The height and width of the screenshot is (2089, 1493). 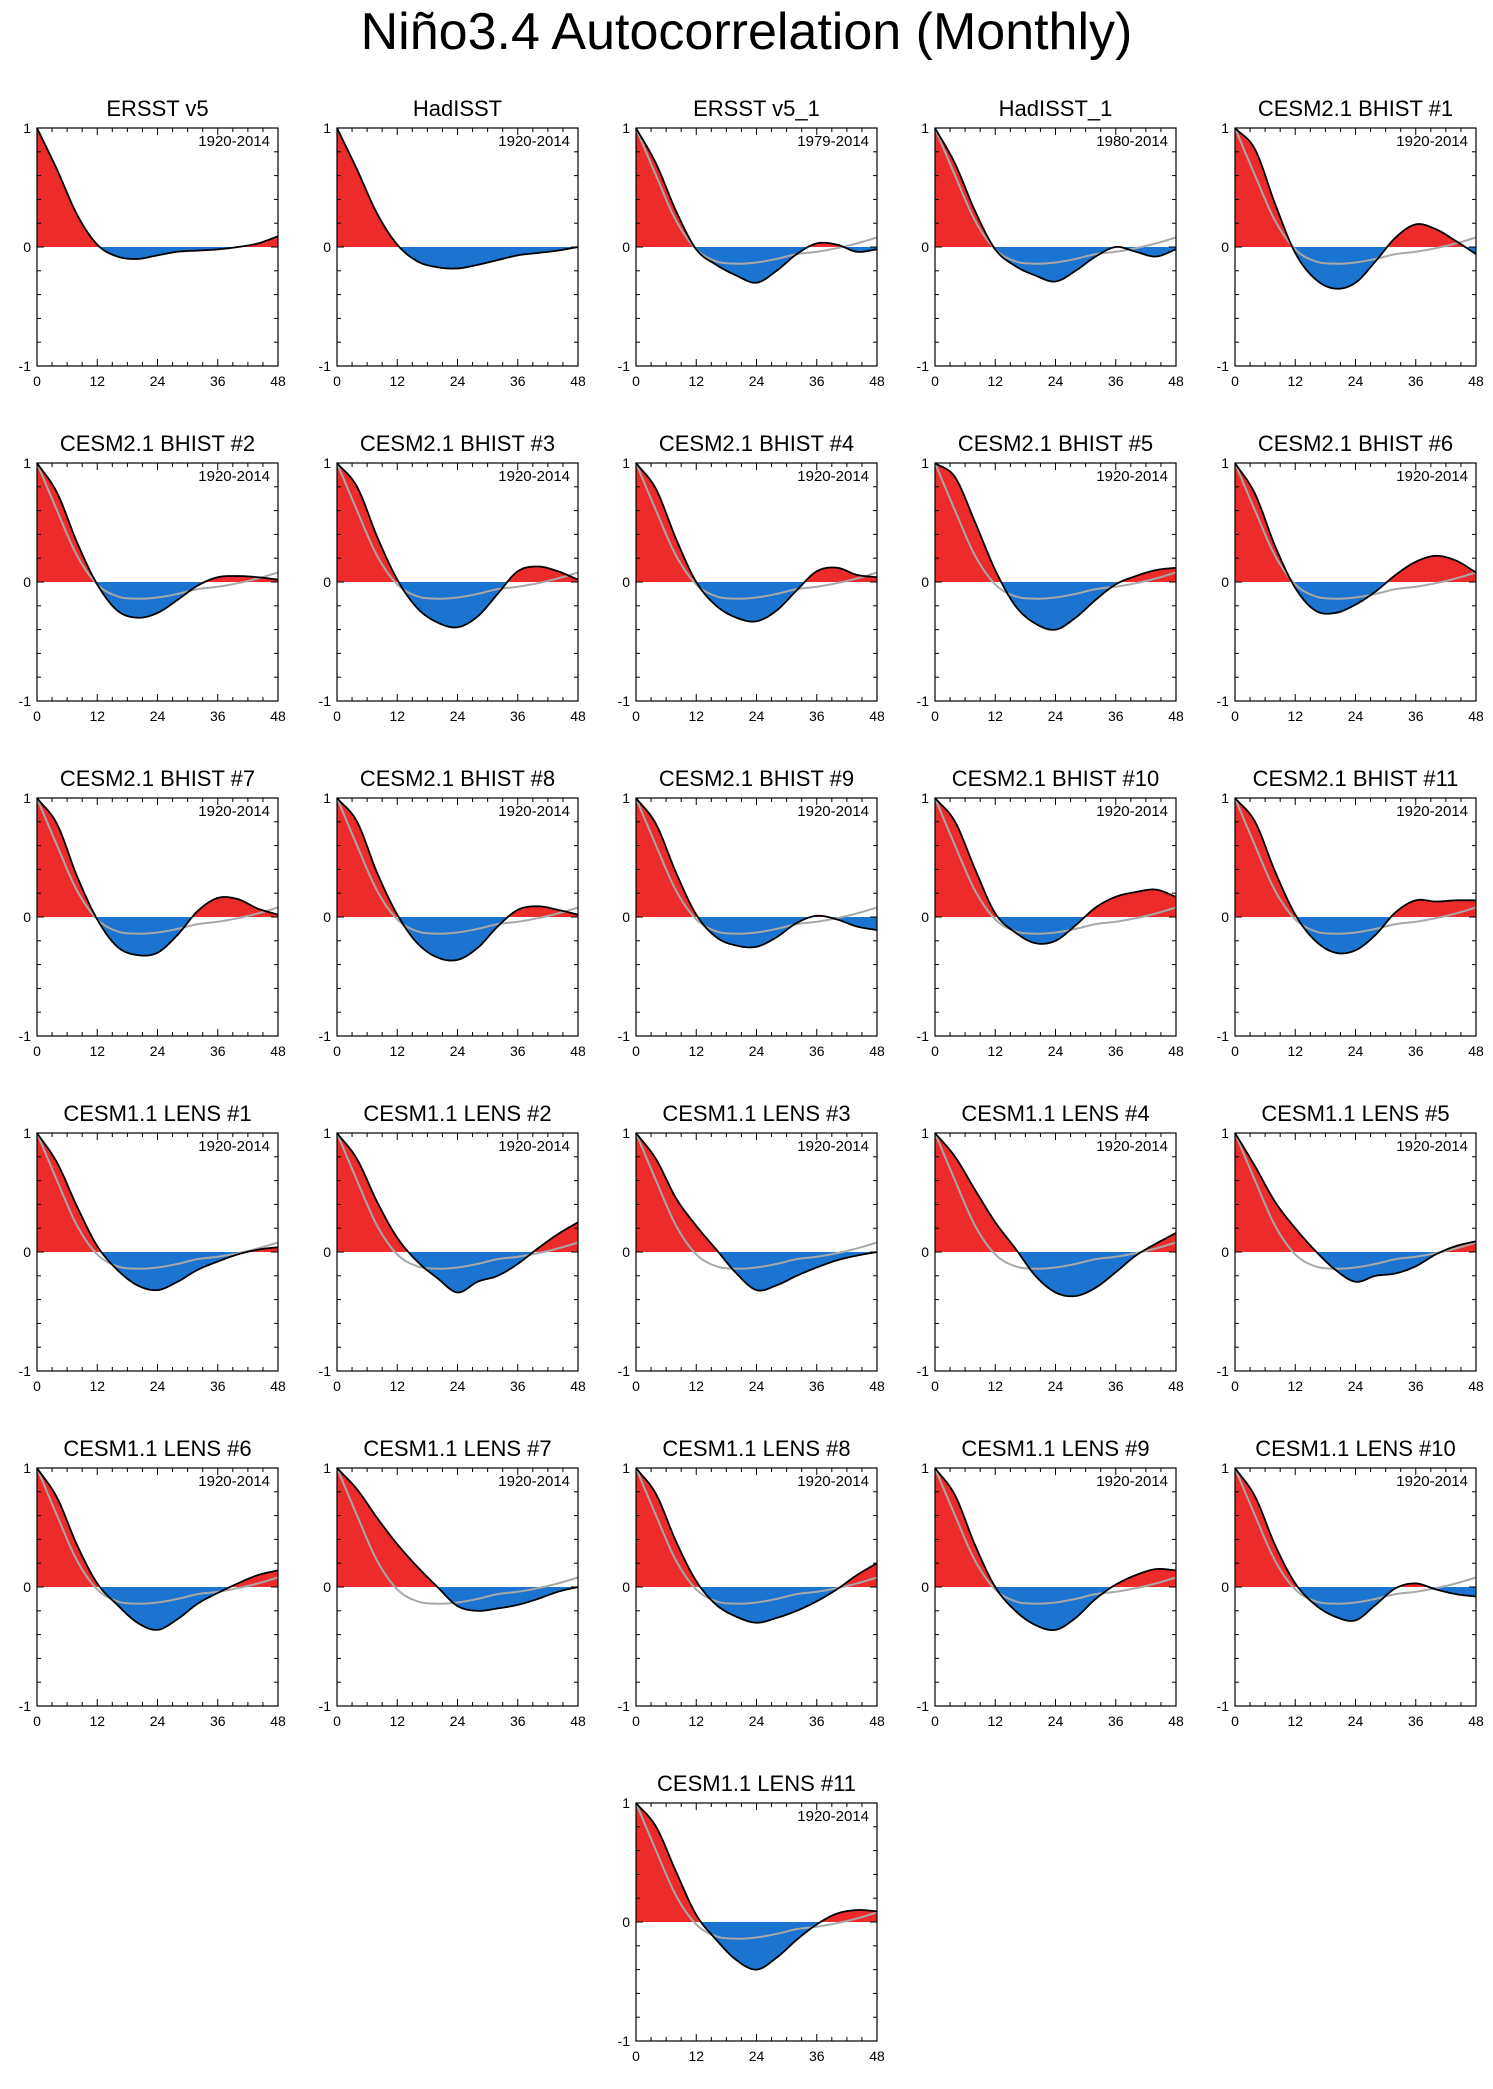 What do you see at coordinates (1055, 443) in the screenshot?
I see `panel-title: CESM2.1 BHIST #5` at bounding box center [1055, 443].